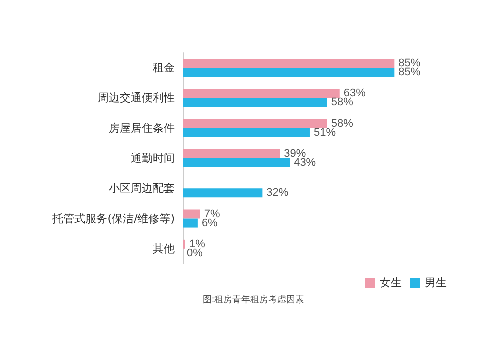 Image resolution: width=500 pixels, height=362 pixels. What do you see at coordinates (164, 249) in the screenshot?
I see `y-tick-label: 其他` at bounding box center [164, 249].